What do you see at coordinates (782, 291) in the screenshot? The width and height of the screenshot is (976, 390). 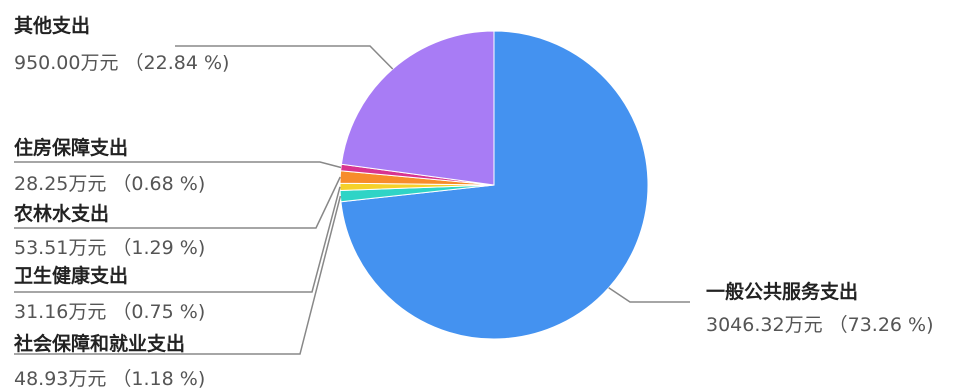 I see `slice-1-name-label: 一般公共服务支出` at bounding box center [782, 291].